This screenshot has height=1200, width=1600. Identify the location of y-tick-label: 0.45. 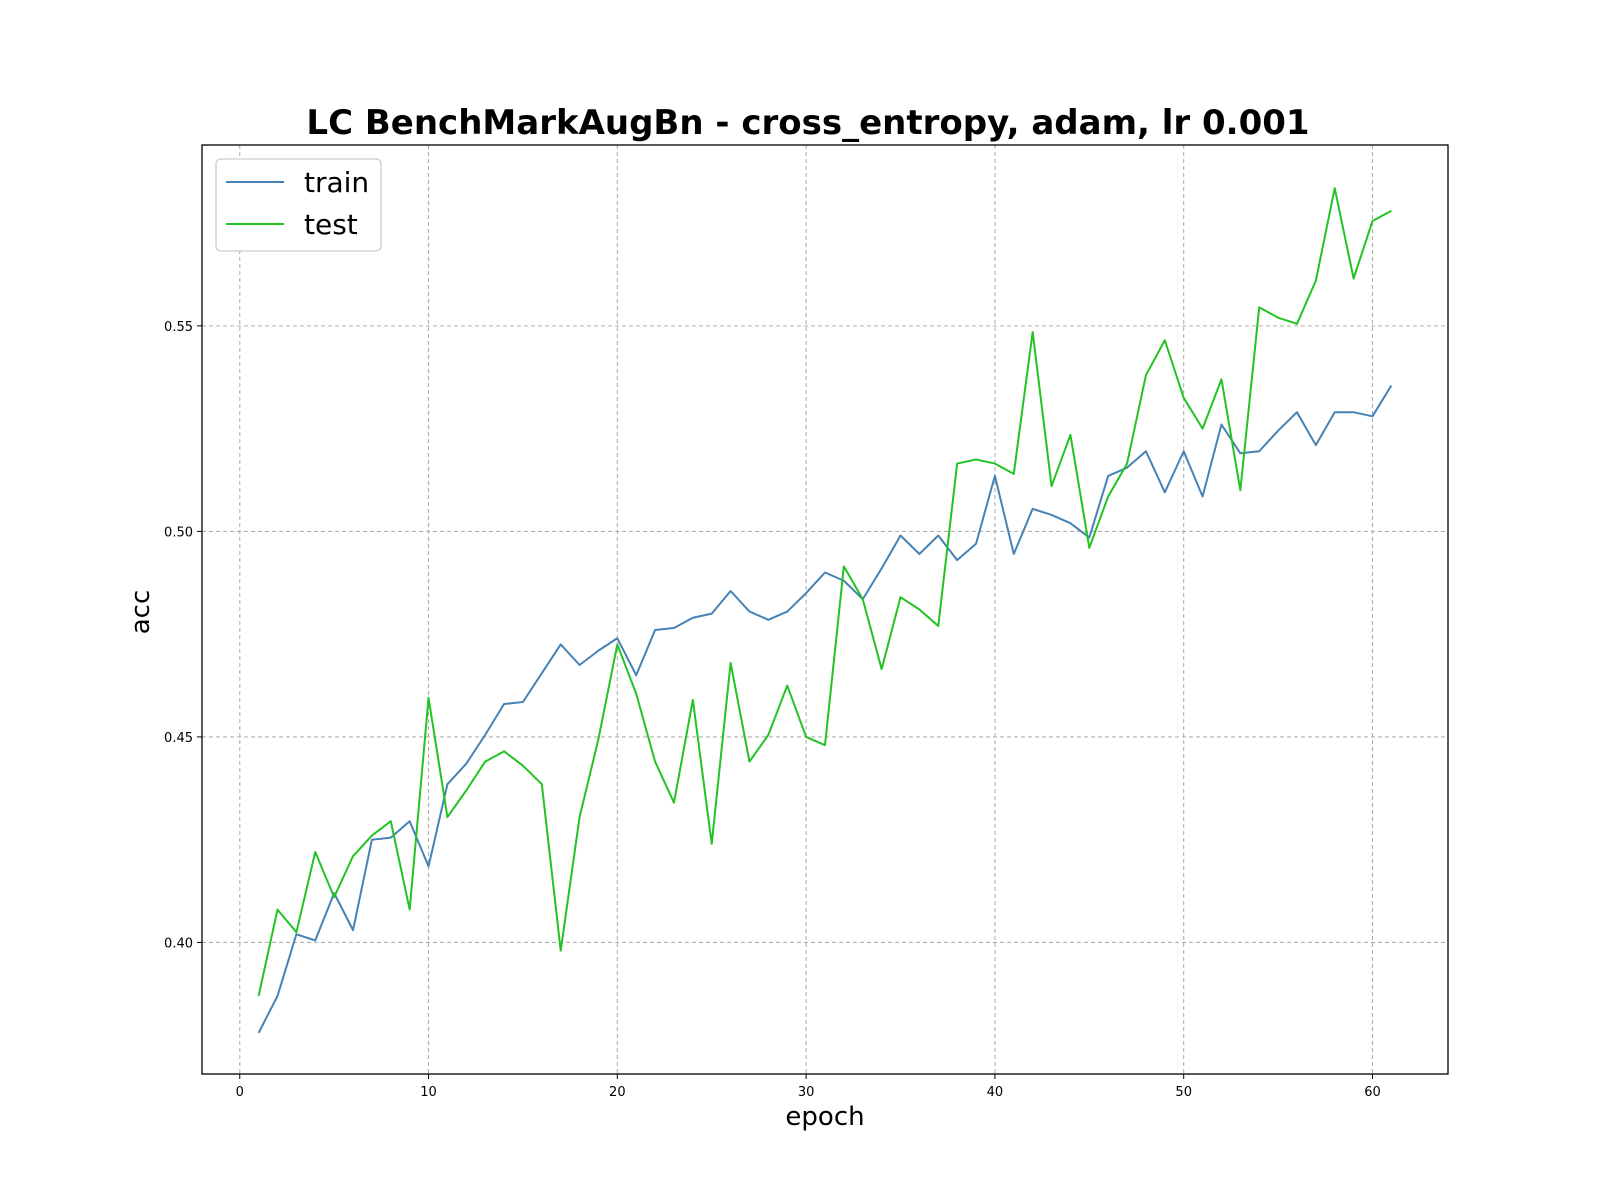
(178, 738).